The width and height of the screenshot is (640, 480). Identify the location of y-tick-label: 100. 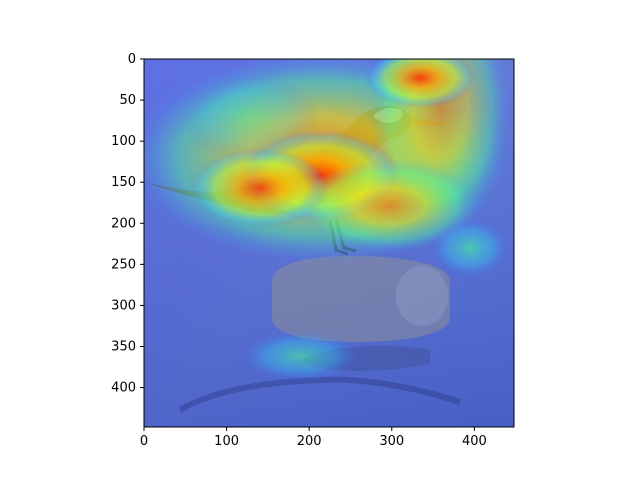
(123, 141).